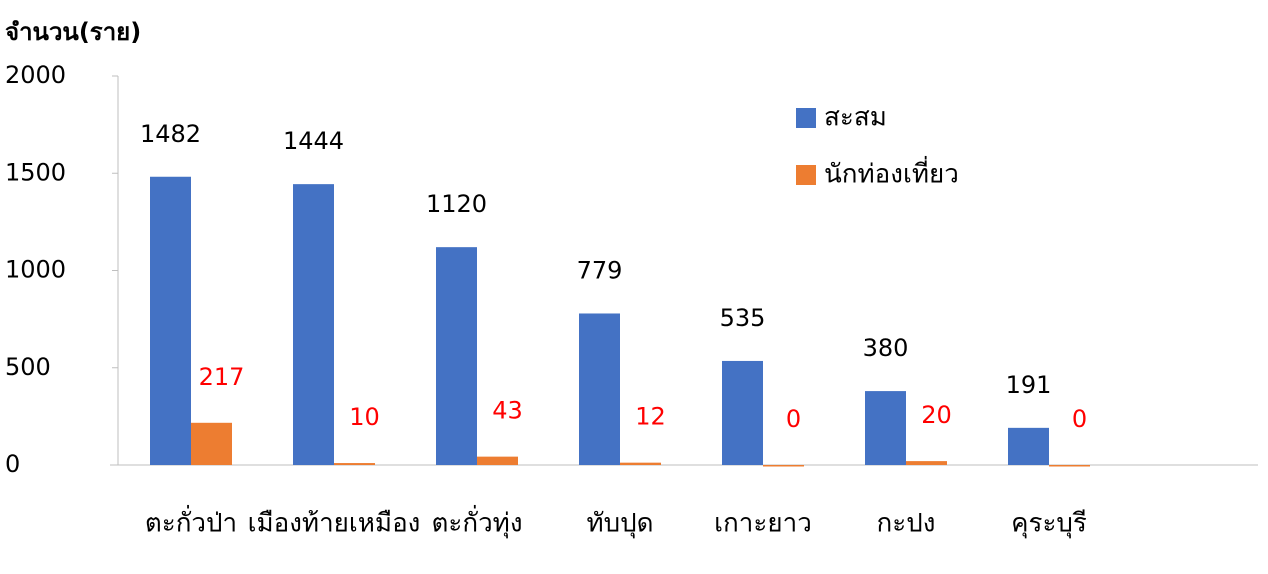 This screenshot has height=574, width=1268. I want to click on x-tick-label: เกาะยาว, so click(763, 524).